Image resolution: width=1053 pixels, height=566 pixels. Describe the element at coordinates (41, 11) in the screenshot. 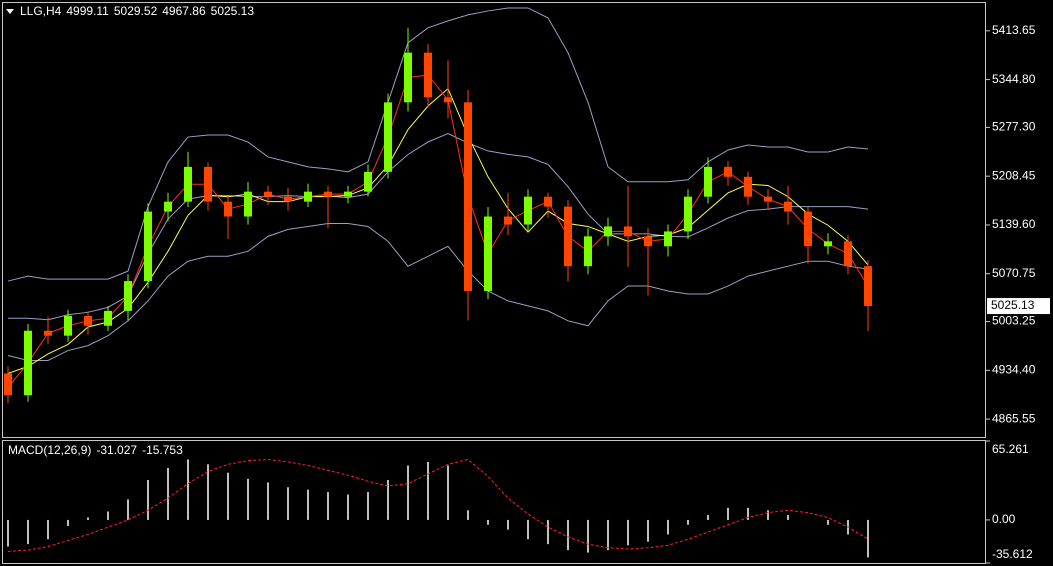

I see `symbol-label: LLG,H4` at that location.